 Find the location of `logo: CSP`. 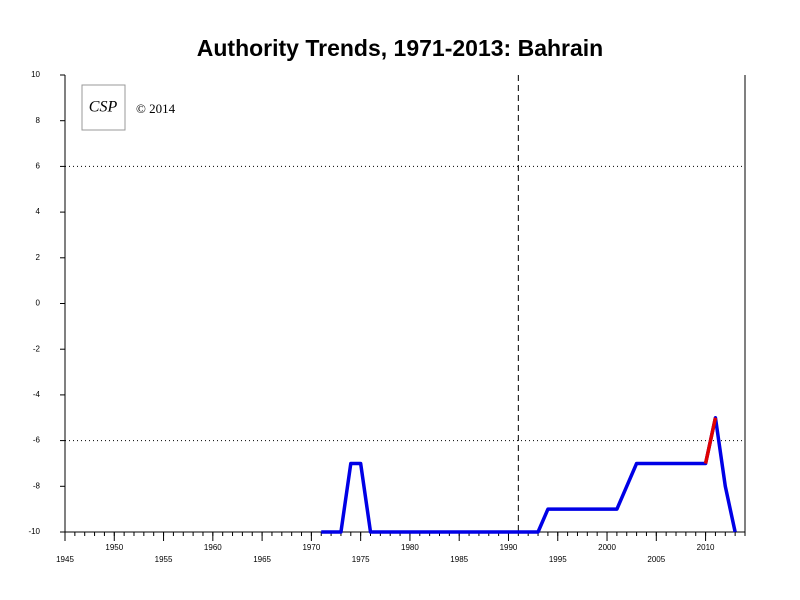

logo: CSP is located at coordinates (103, 107).